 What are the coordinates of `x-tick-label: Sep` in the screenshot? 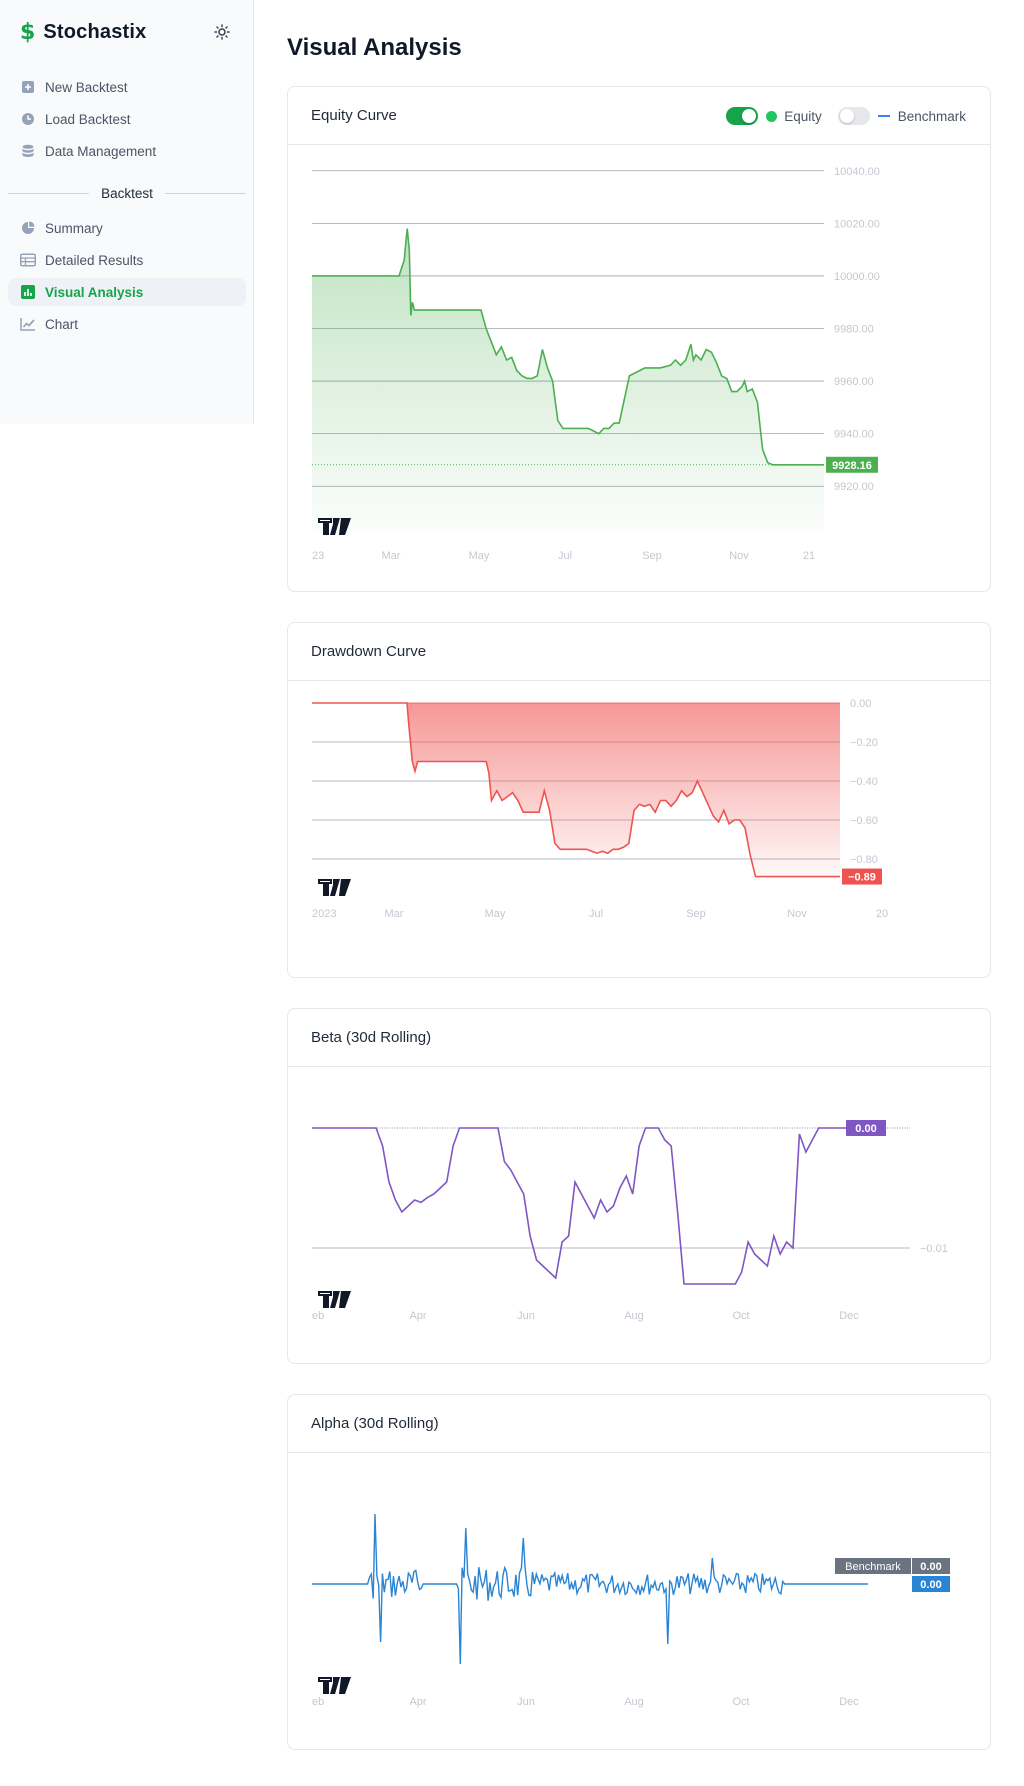 It's located at (652, 556).